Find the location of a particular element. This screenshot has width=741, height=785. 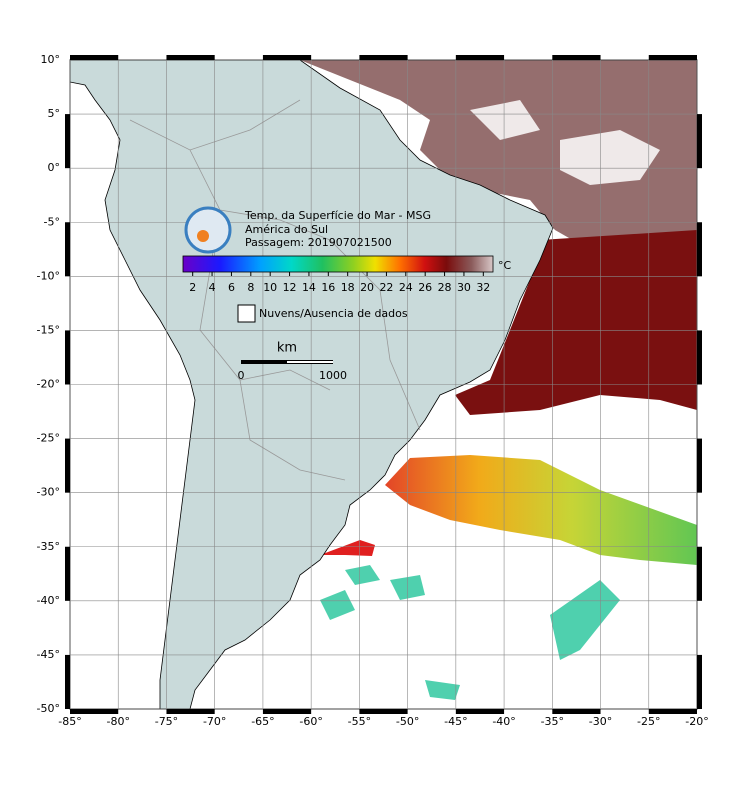

colorbar-tick-label: 22 is located at coordinates (386, 287).